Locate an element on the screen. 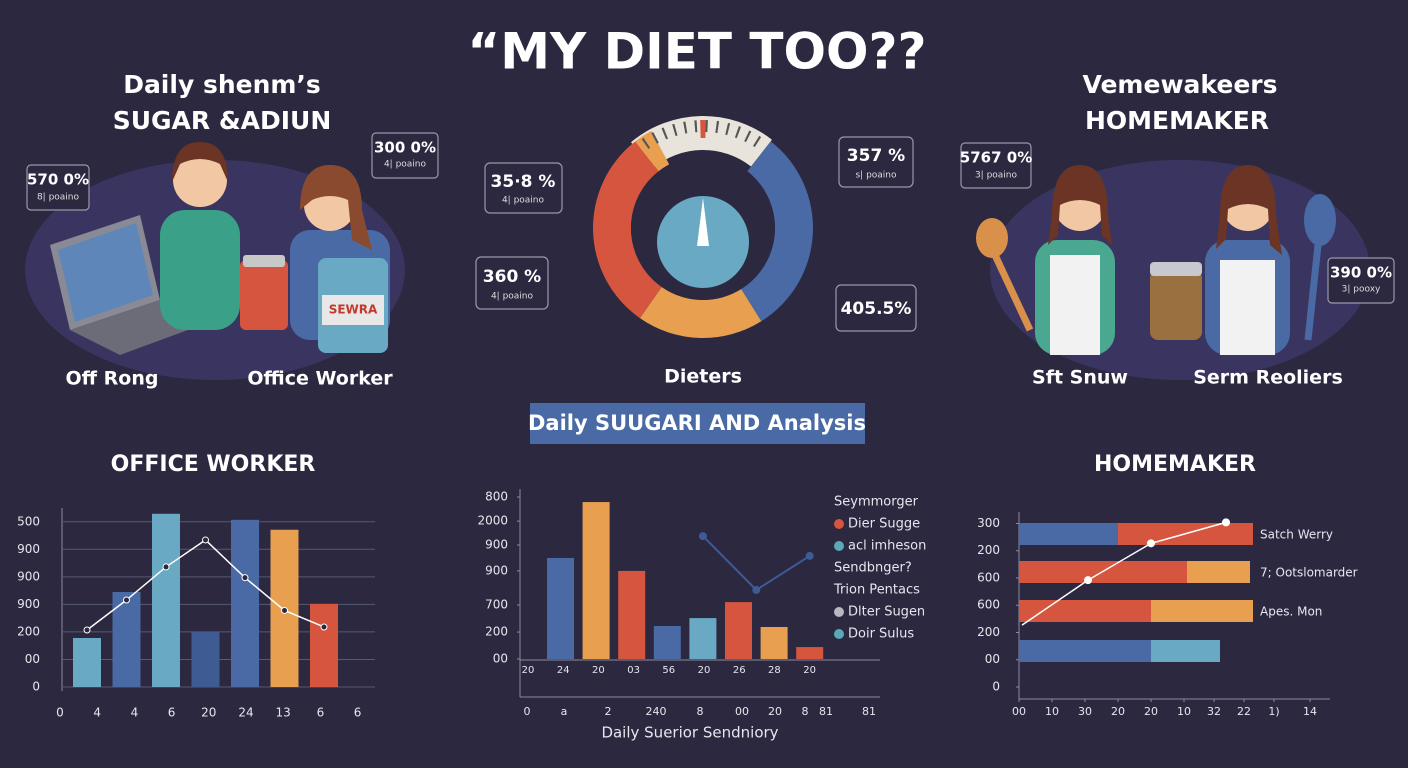 The height and width of the screenshot is (768, 1408). callout-value: 570 0% is located at coordinates (58, 180).